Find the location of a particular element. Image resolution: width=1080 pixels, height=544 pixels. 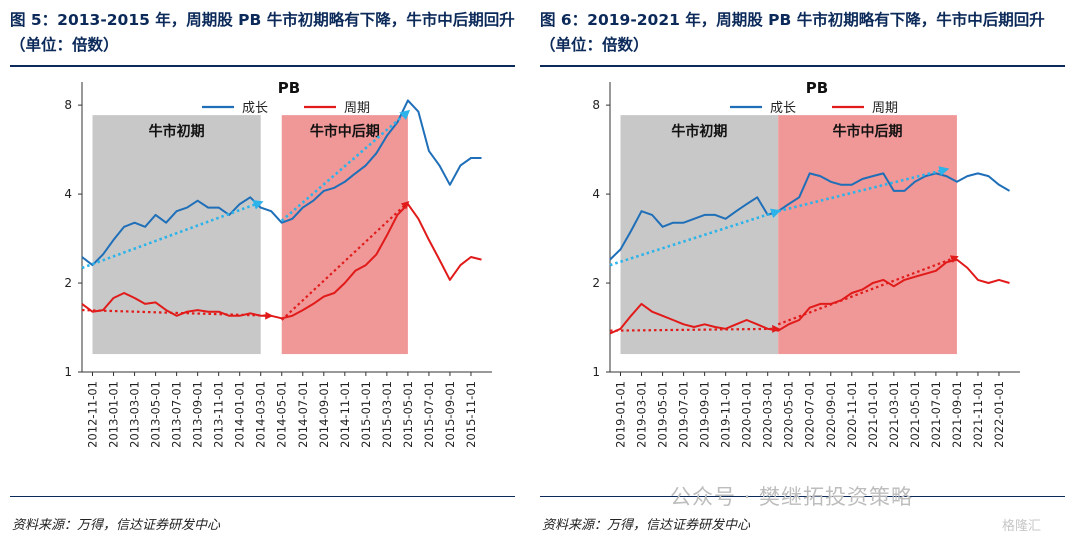

x-tick-label: 2021-01-01 is located at coordinates (873, 414).